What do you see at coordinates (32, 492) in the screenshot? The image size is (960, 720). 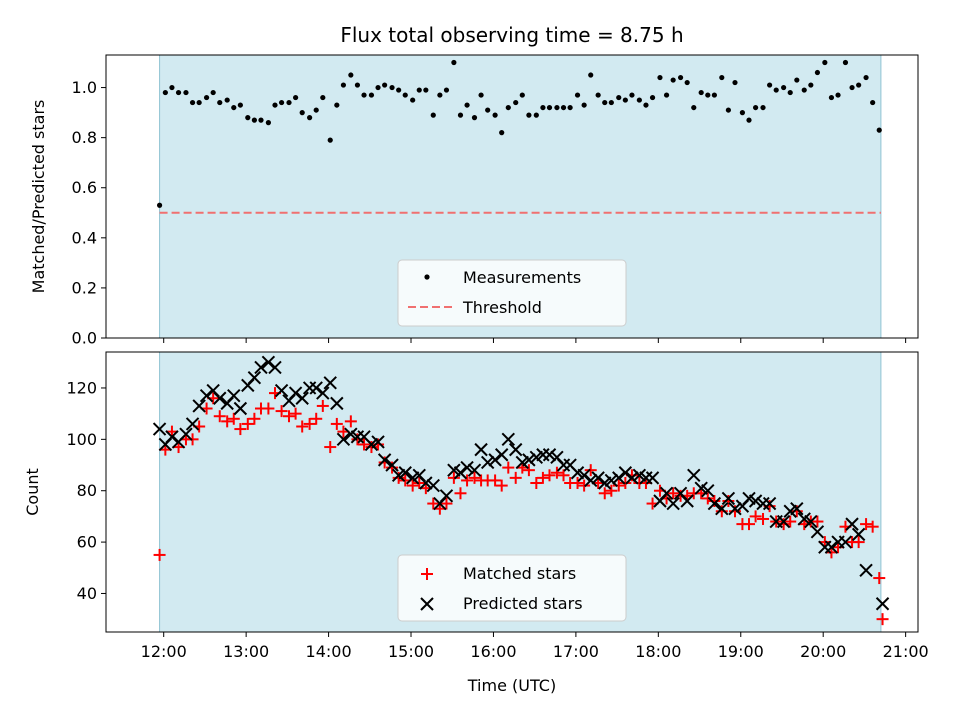 I see `bottom-y-axis-label: Count` at bounding box center [32, 492].